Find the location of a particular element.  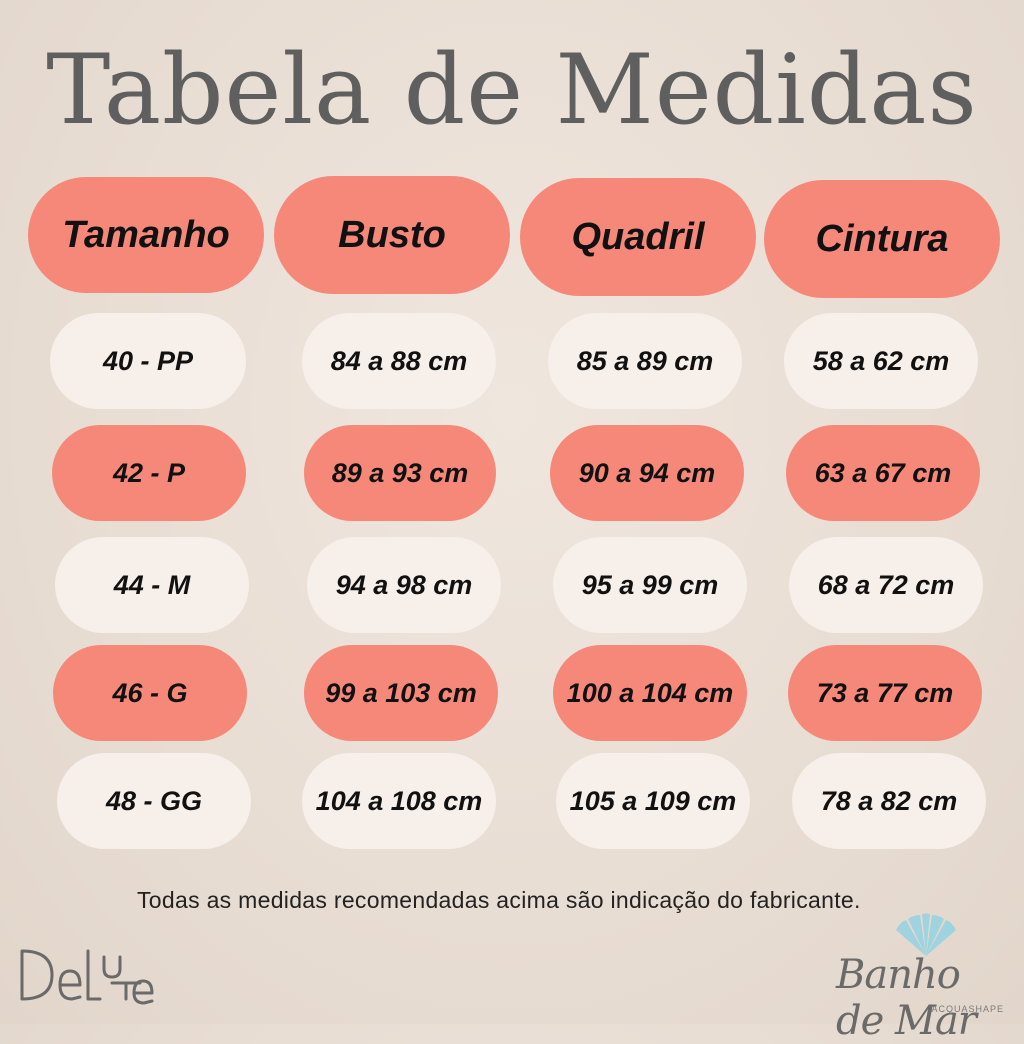

cell-quadril-row1: 85 a 89 cm is located at coordinates (645, 361).